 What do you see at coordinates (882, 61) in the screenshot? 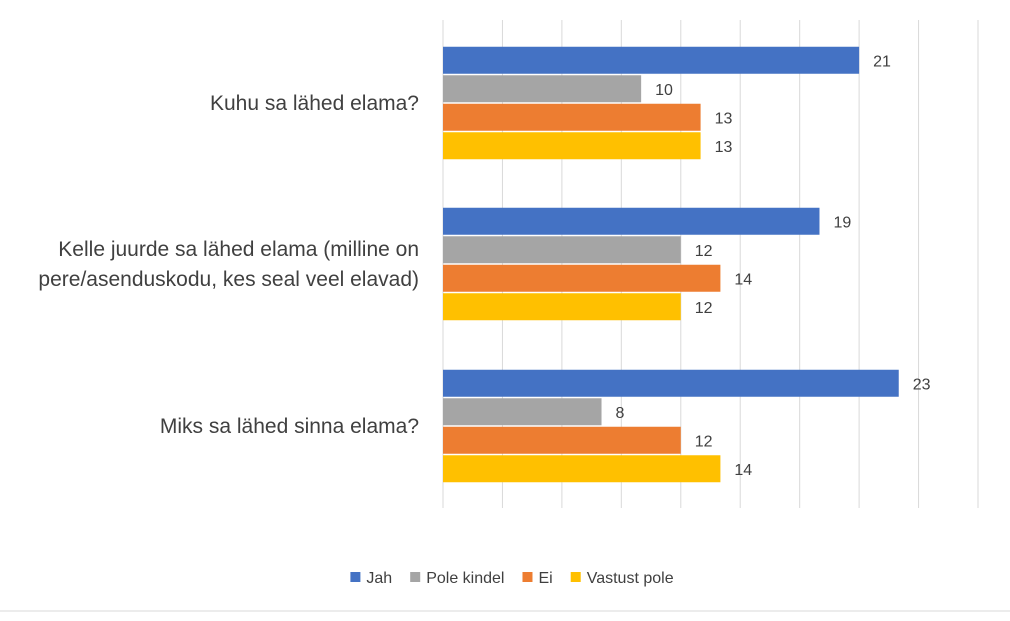
I see `data-label: 21` at bounding box center [882, 61].